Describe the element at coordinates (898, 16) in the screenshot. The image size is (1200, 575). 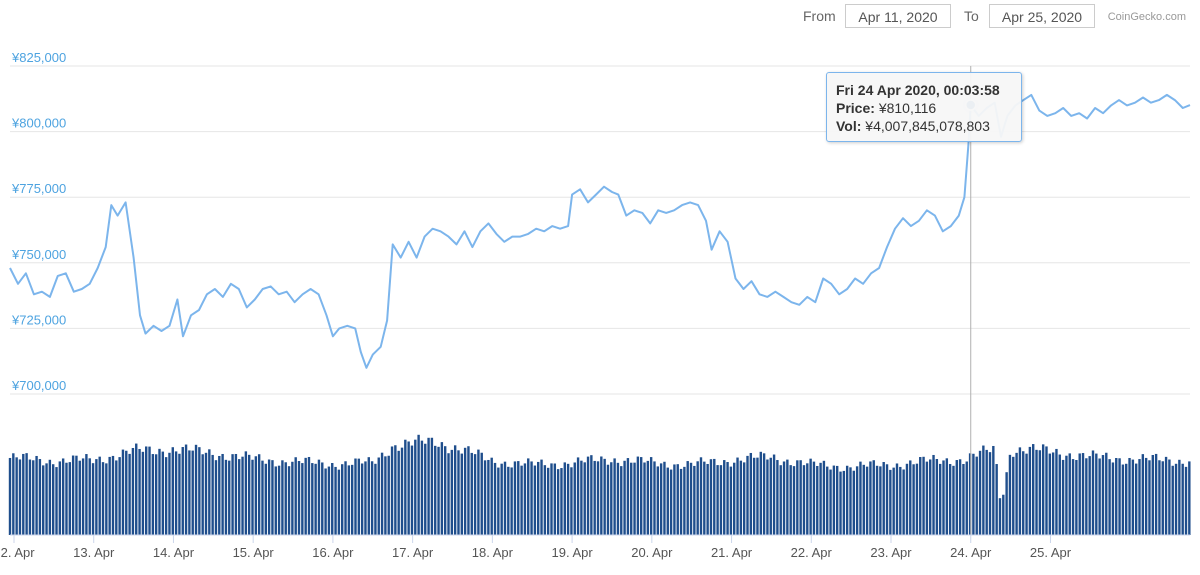
I see `from-date-input: Apr 11, 2020` at that location.